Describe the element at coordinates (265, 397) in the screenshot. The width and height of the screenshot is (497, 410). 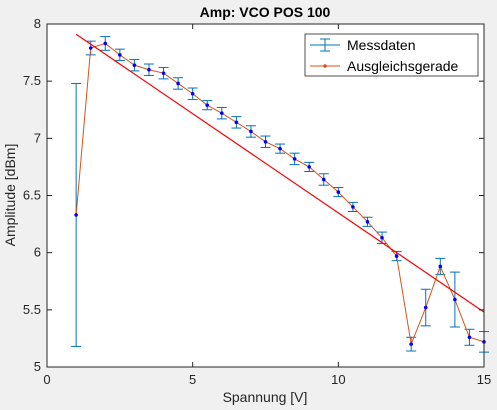
I see `x-axis-label: Spannung [V]` at that location.